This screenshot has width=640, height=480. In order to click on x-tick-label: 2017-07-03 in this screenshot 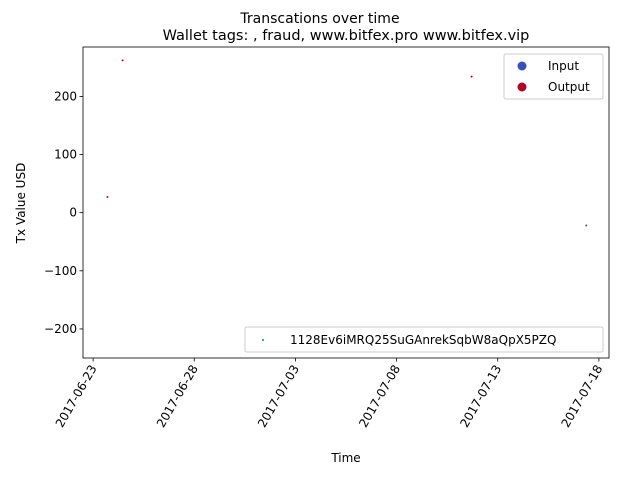, I will do `click(278, 396)`.